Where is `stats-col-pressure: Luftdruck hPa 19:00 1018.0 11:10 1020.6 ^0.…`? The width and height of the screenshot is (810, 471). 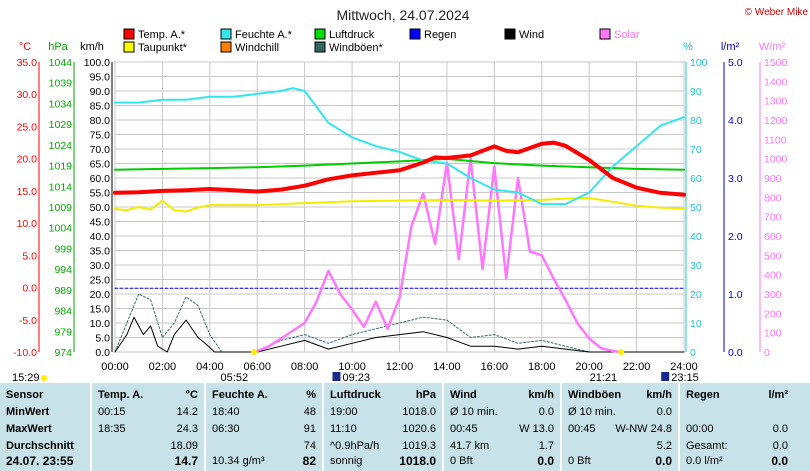 stats-col-pressure: Luftdruck hPa 19:00 1018.0 11:10 1020.6 ^0.… is located at coordinates (383, 427).